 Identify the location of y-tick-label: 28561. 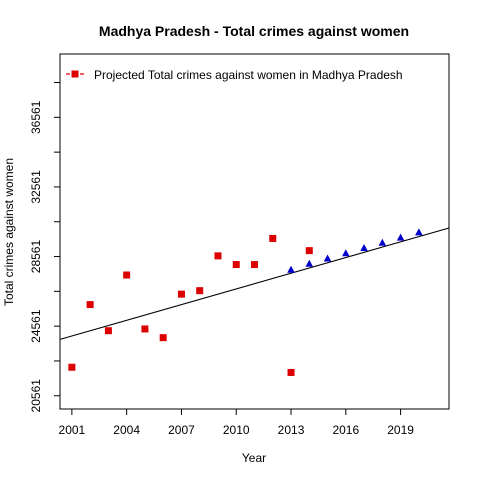
(36, 257).